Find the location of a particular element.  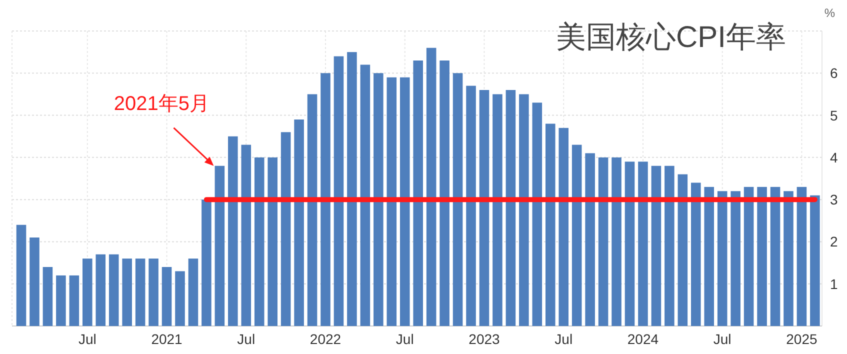

x-tick-label: 2024 is located at coordinates (643, 339).